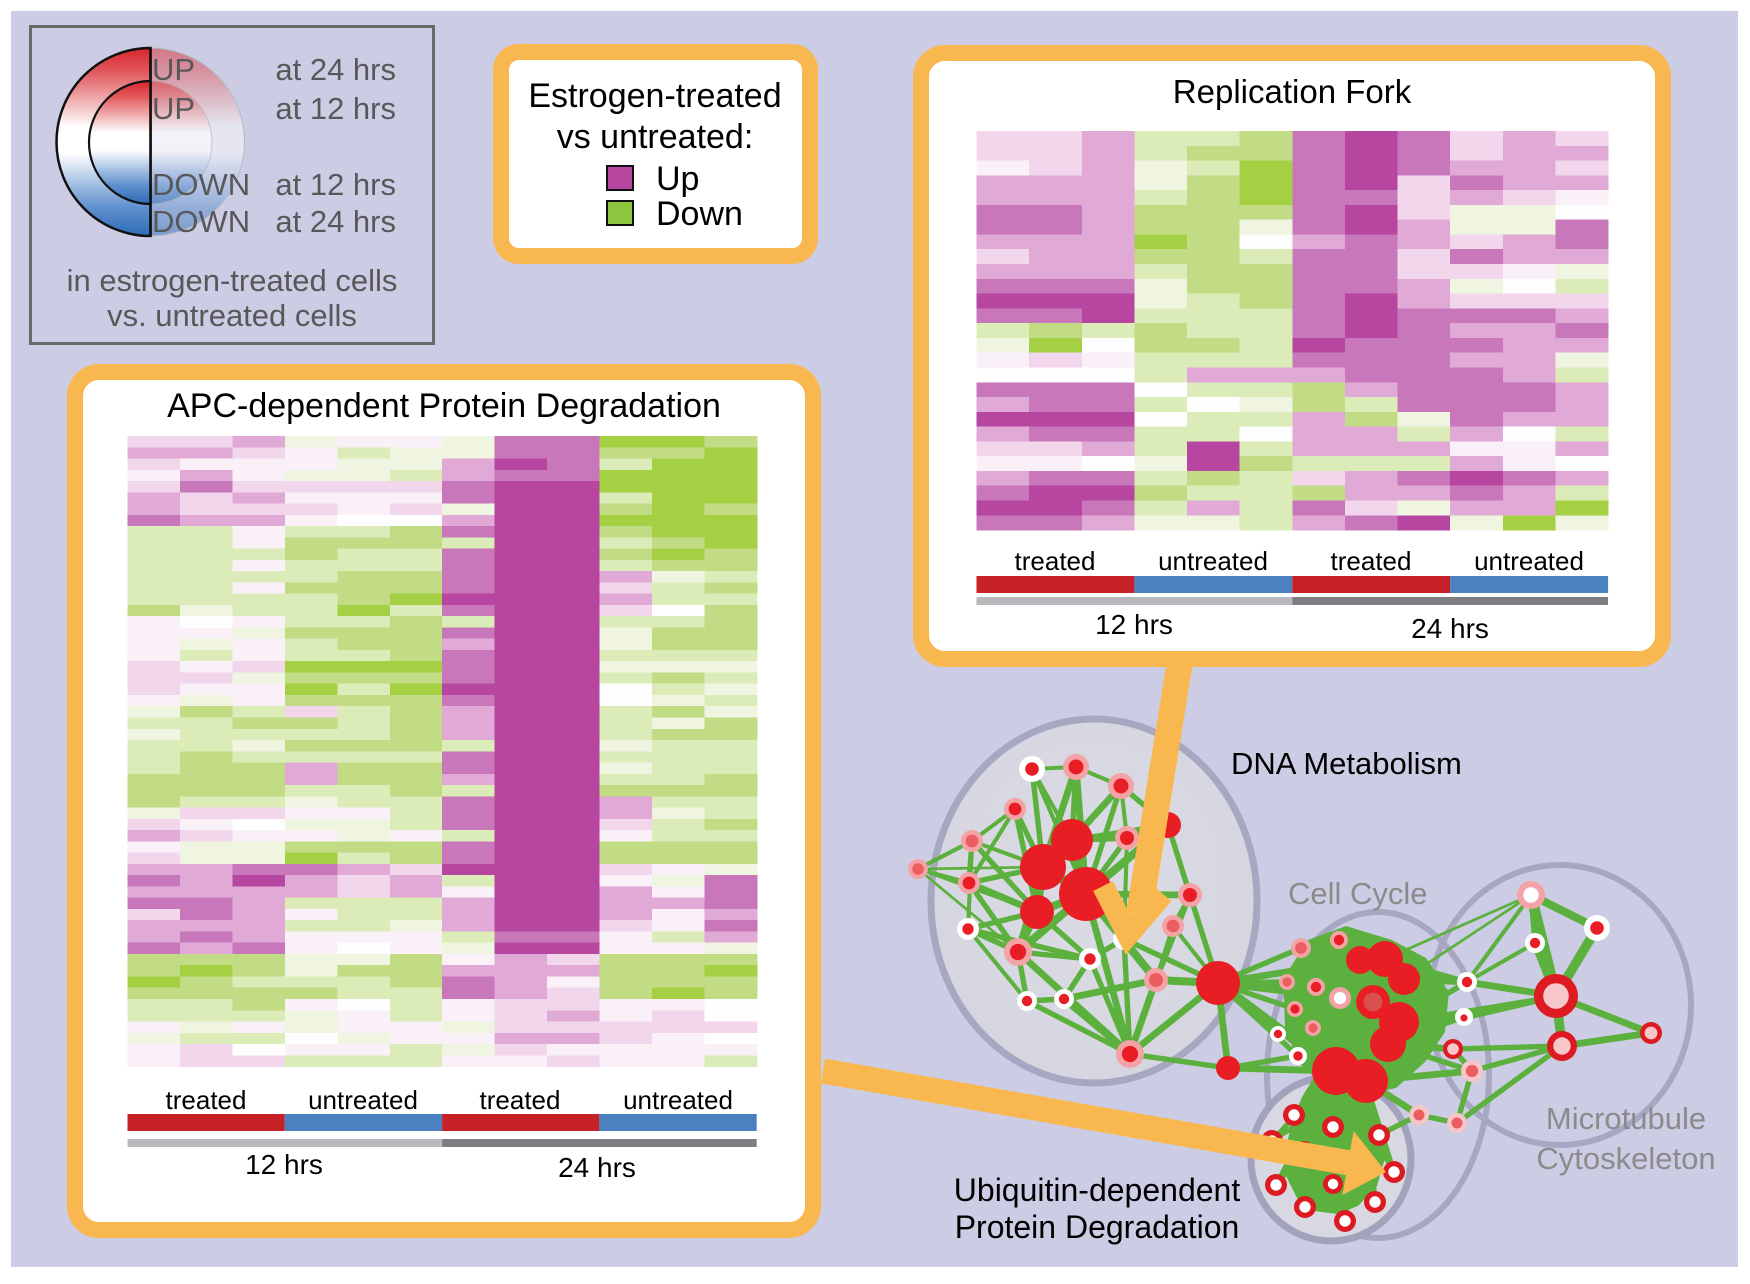 The width and height of the screenshot is (1750, 1284). I want to click on svg-text: Cytoskeleton, so click(1625, 1158).